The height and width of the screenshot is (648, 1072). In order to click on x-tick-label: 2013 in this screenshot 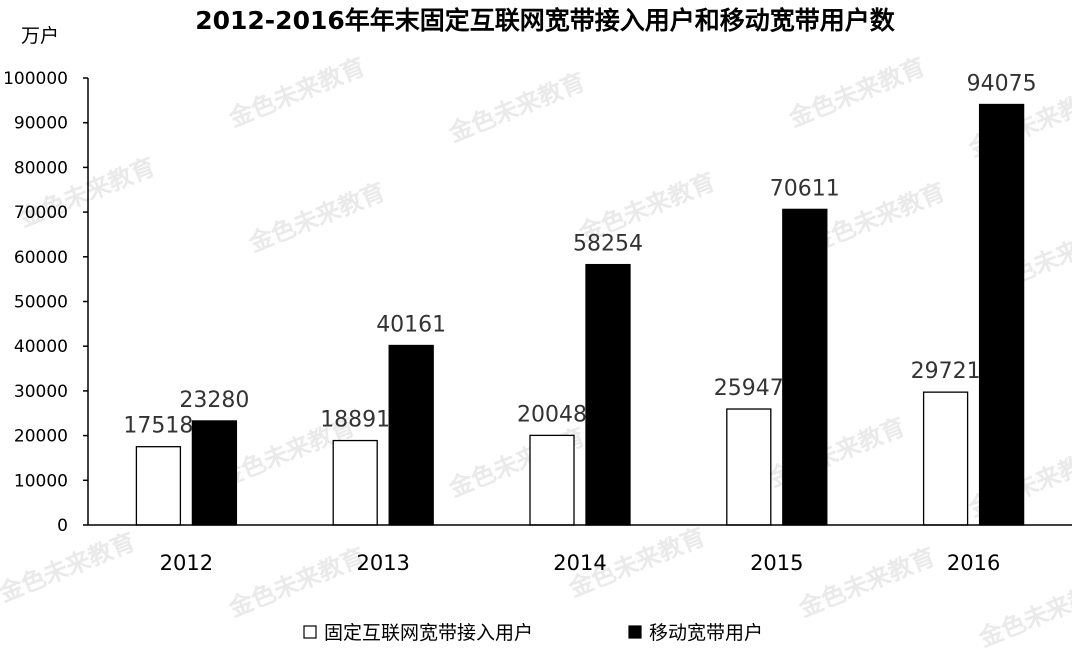, I will do `click(382, 563)`.